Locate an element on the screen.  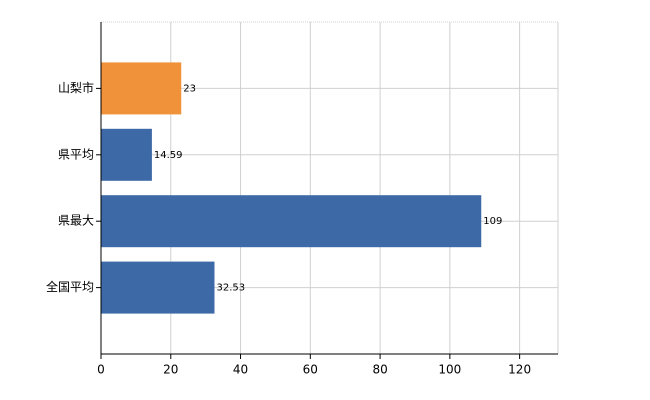
y-tick-label: 県平均 is located at coordinates (76, 154).